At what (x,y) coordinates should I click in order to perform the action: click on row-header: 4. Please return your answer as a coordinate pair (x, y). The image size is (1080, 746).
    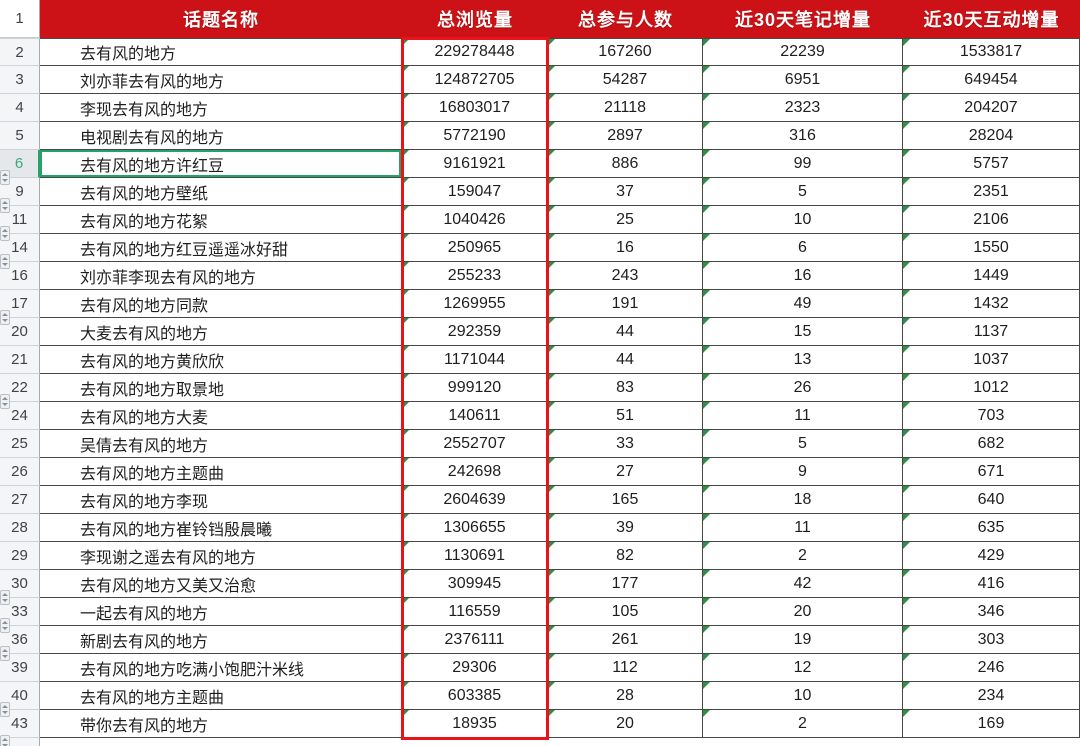
    Looking at the image, I should click on (20, 108).